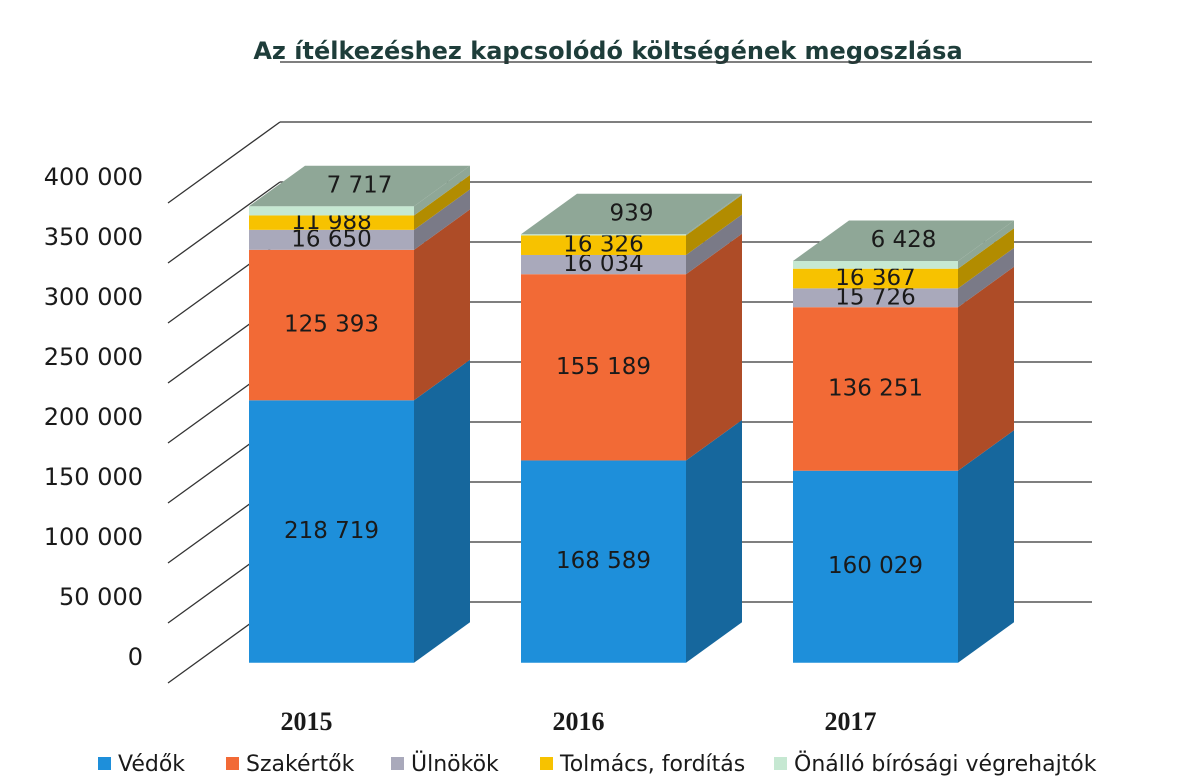  What do you see at coordinates (93, 357) in the screenshot?
I see `y-tick-label: 250 000` at bounding box center [93, 357].